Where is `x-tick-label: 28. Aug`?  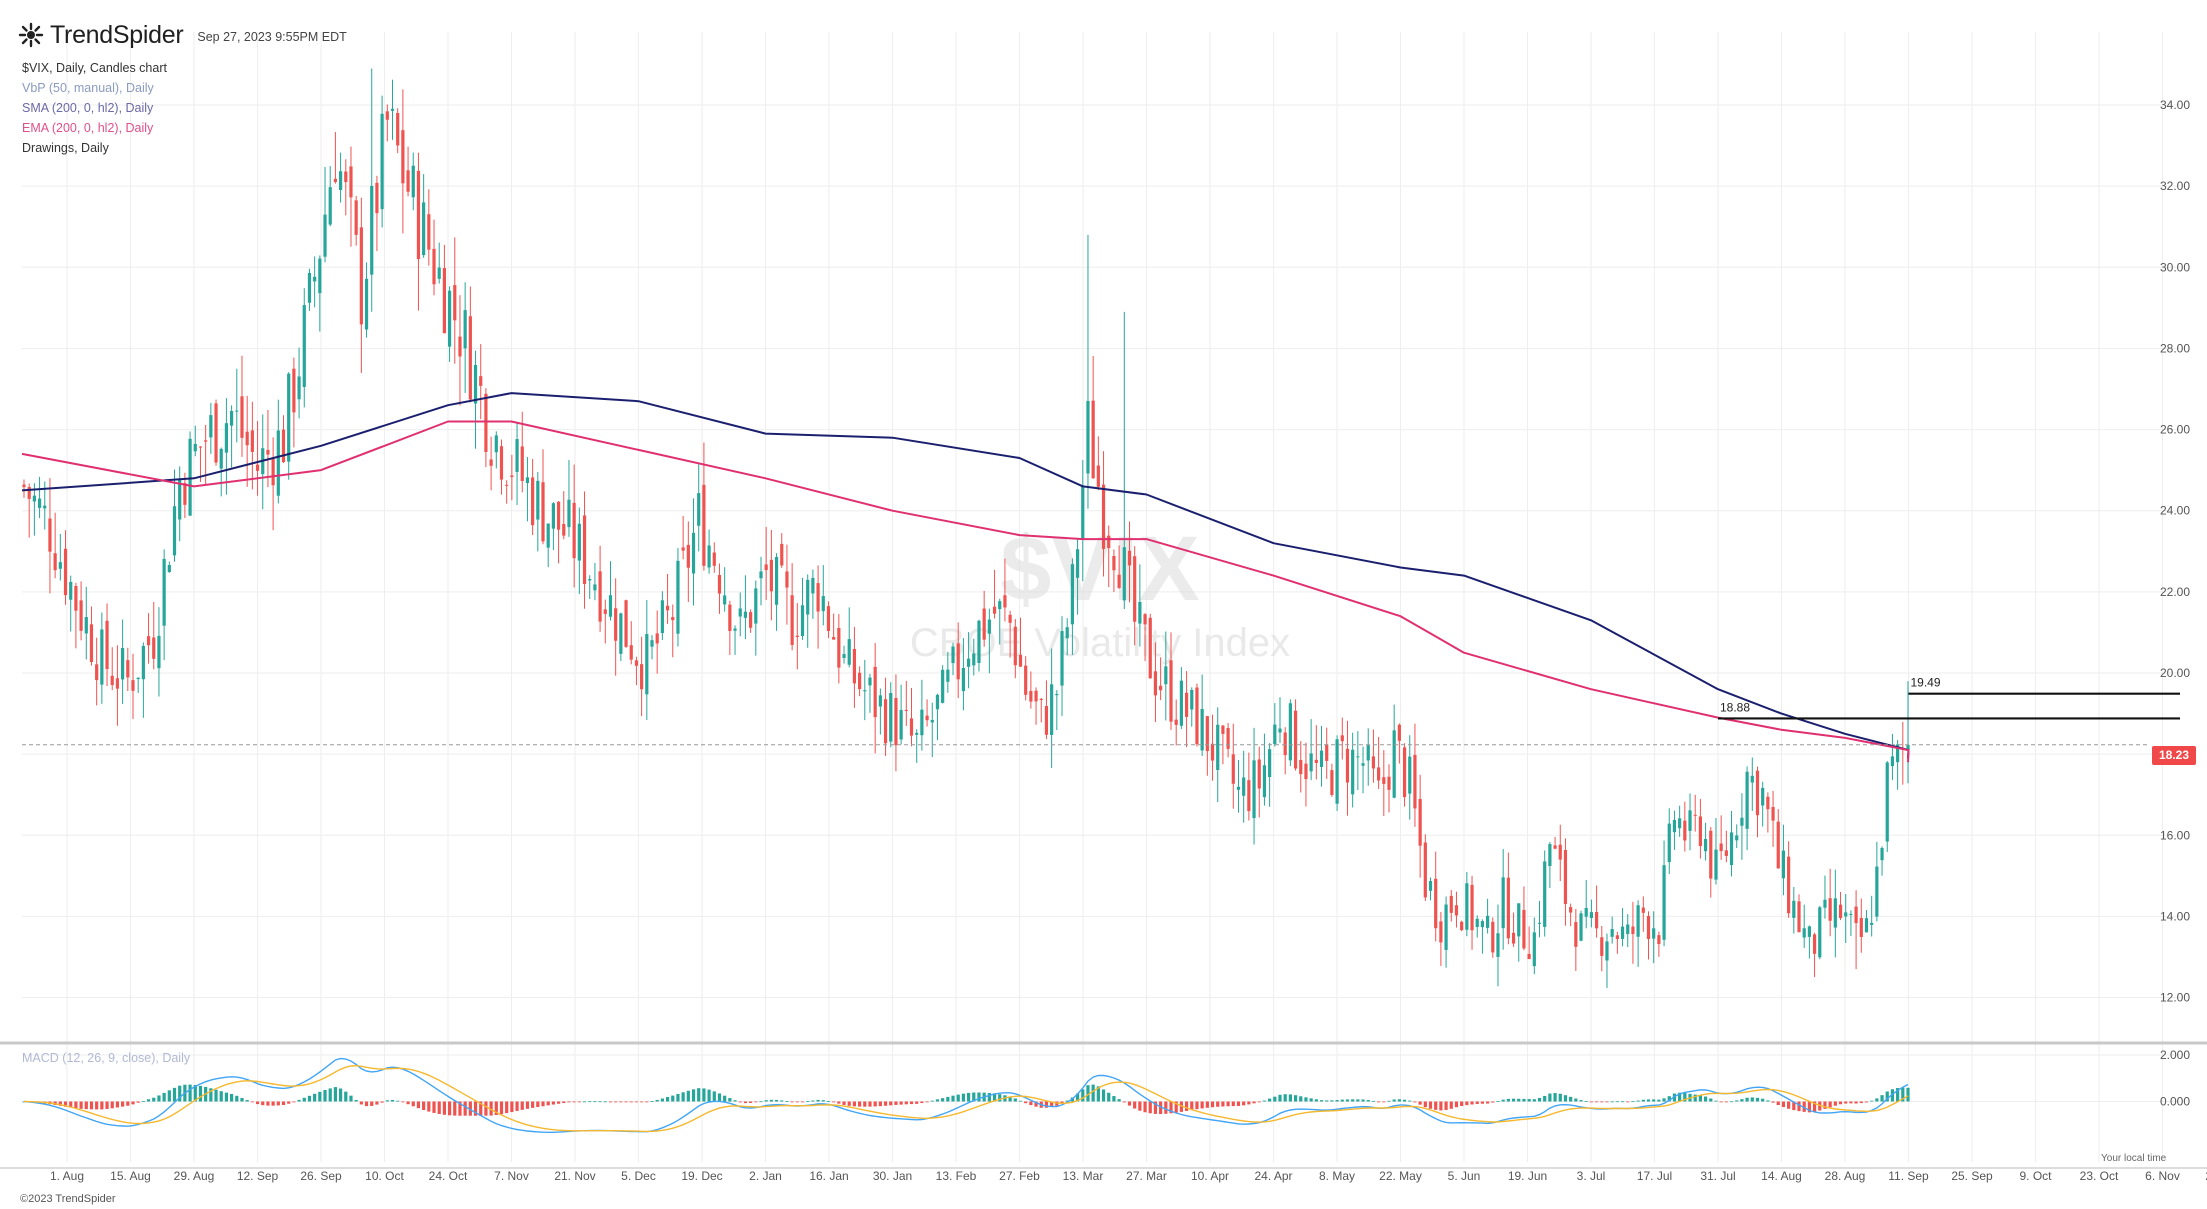
x-tick-label: 28. Aug is located at coordinates (1845, 1176).